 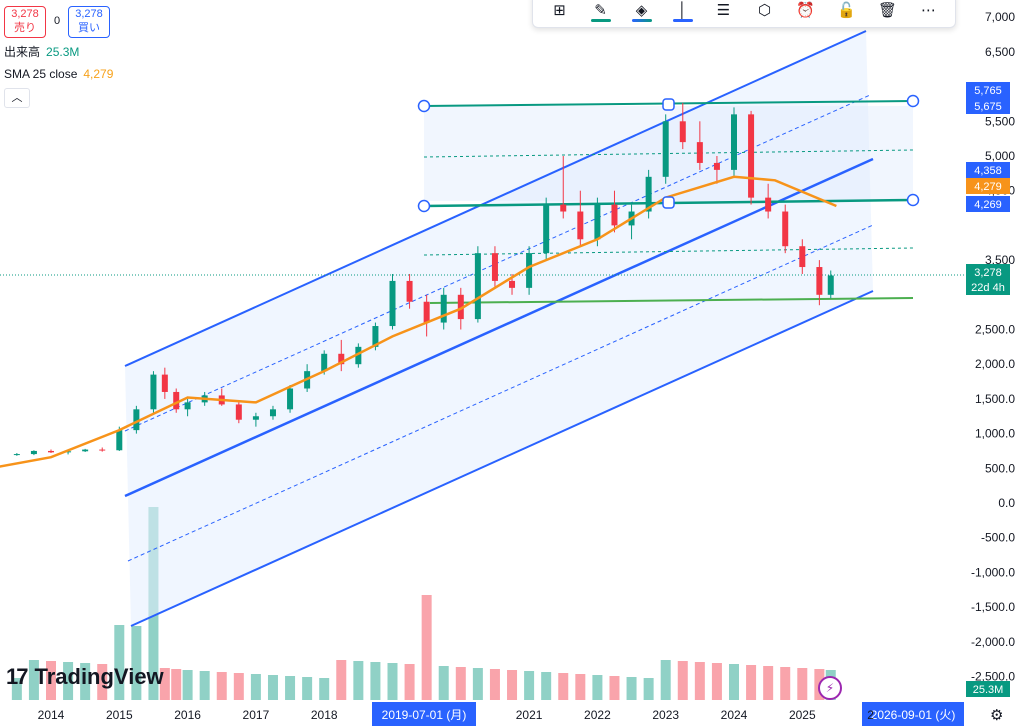 I want to click on handle-resistance-mid, so click(x=668, y=104).